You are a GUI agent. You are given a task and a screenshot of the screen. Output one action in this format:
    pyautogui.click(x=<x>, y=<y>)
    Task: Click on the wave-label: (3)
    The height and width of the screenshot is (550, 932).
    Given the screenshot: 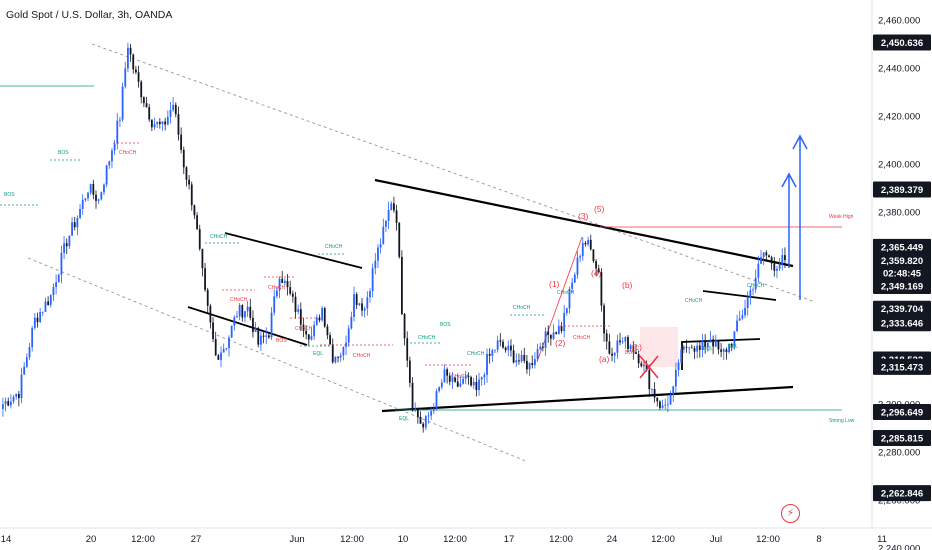 What is the action you would take?
    pyautogui.click(x=583, y=216)
    